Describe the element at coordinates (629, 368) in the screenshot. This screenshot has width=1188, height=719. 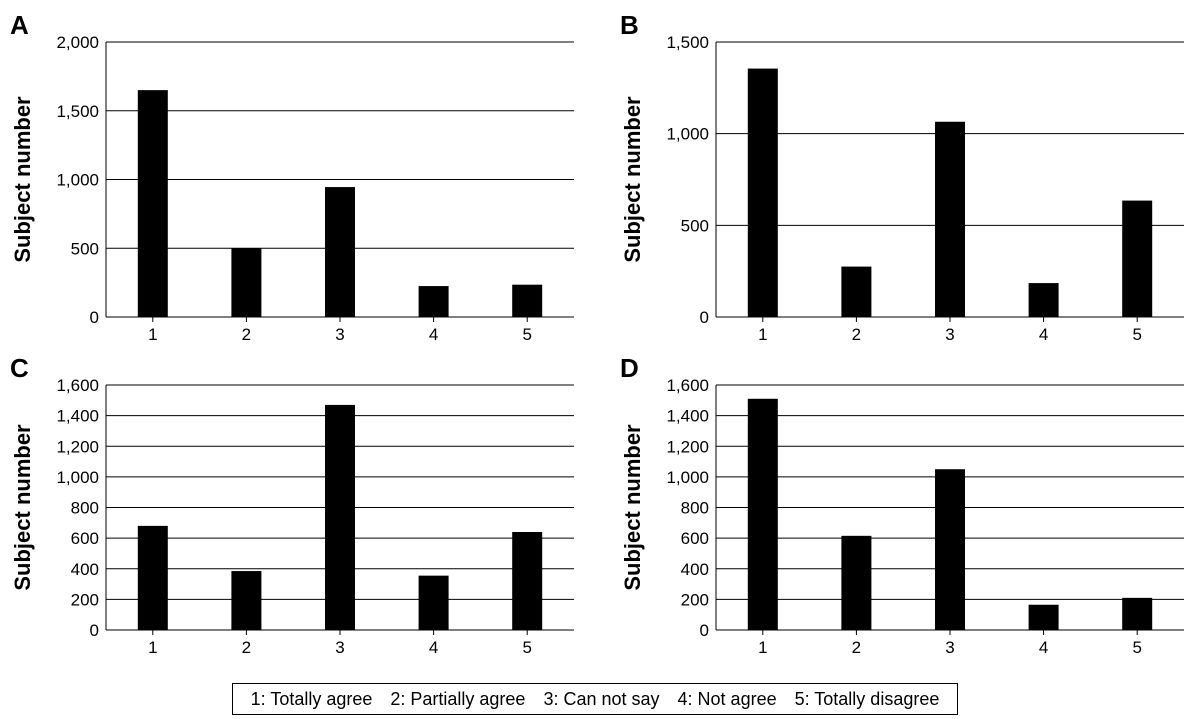
I see `panel-label: D` at that location.